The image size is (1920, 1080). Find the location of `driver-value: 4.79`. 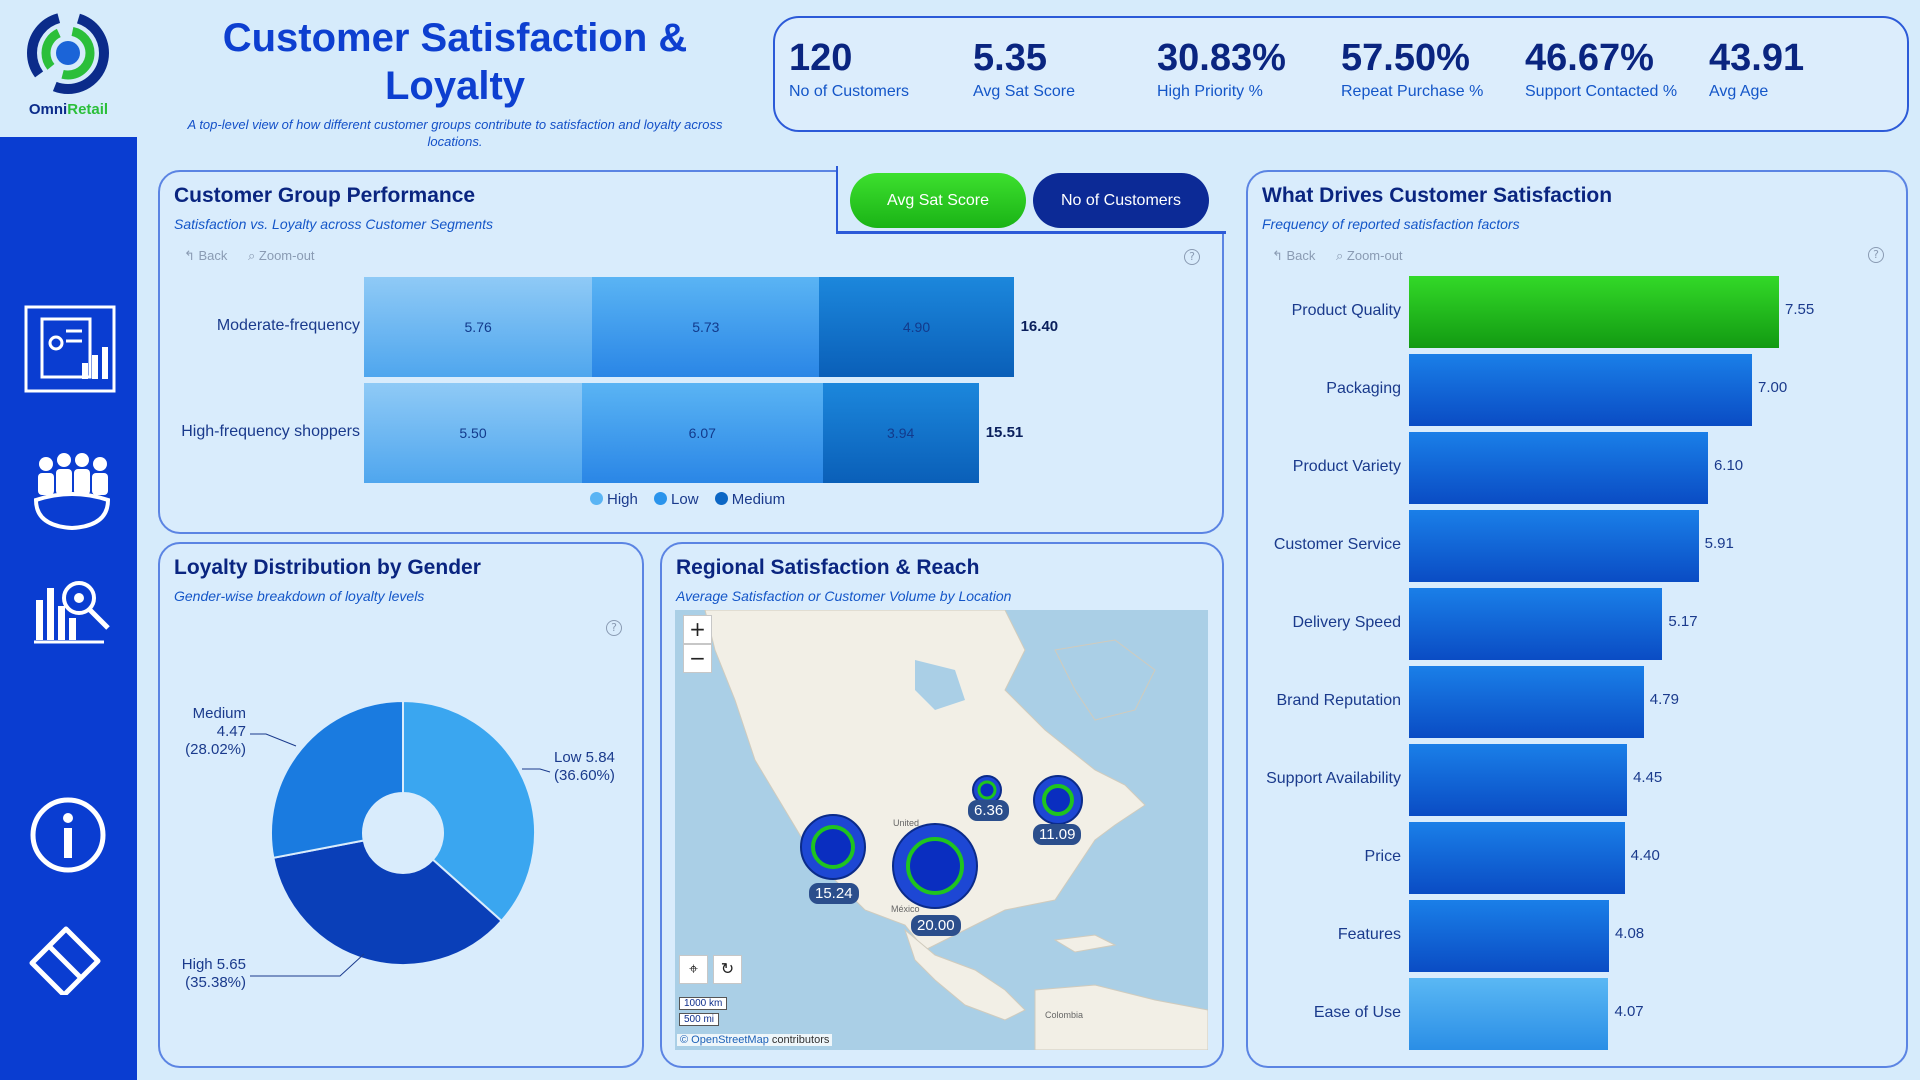

driver-value: 4.79 is located at coordinates (1664, 699).